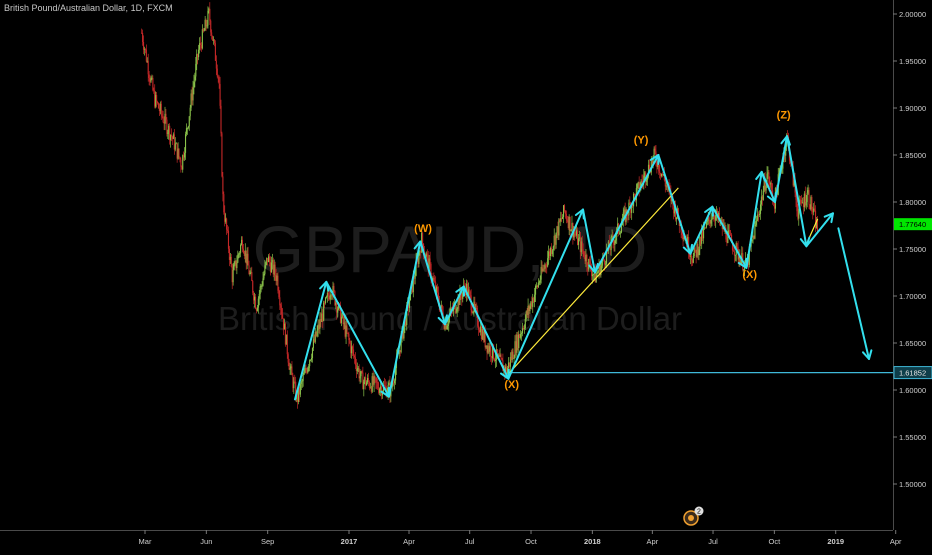 The image size is (932, 555). Describe the element at coordinates (470, 541) in the screenshot. I see `time-tick-label: Jul` at that location.